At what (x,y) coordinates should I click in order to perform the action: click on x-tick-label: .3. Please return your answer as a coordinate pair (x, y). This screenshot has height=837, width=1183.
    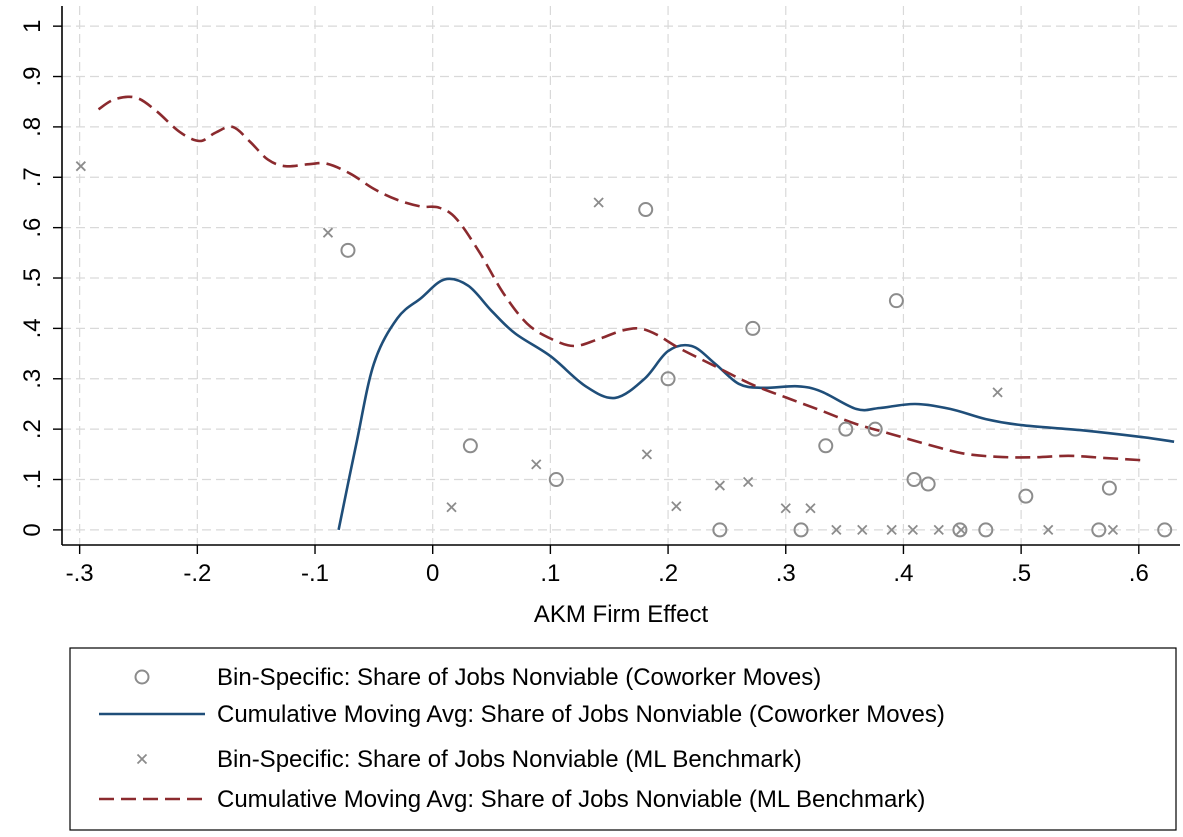
    Looking at the image, I should click on (786, 573).